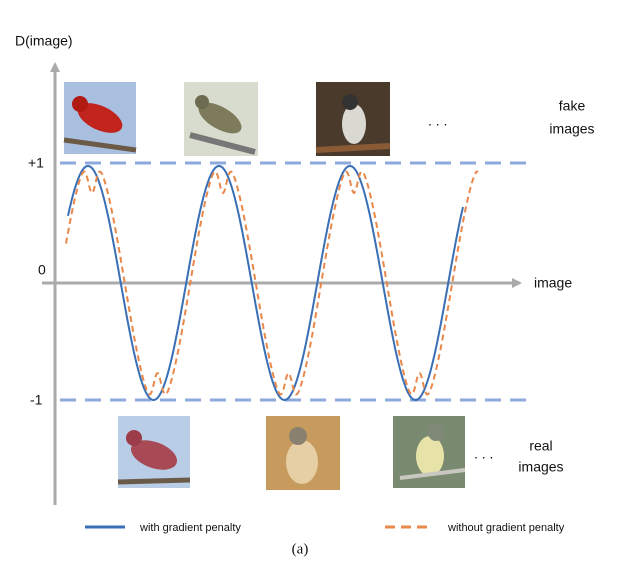 Image resolution: width=619 pixels, height=568 pixels. I want to click on fake-label: images, so click(571, 129).